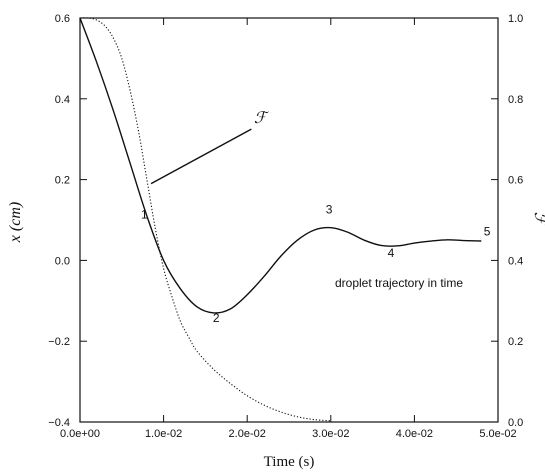 The width and height of the screenshot is (545, 472). I want to click on y-left-tick-label: −0.2, so click(59, 342).